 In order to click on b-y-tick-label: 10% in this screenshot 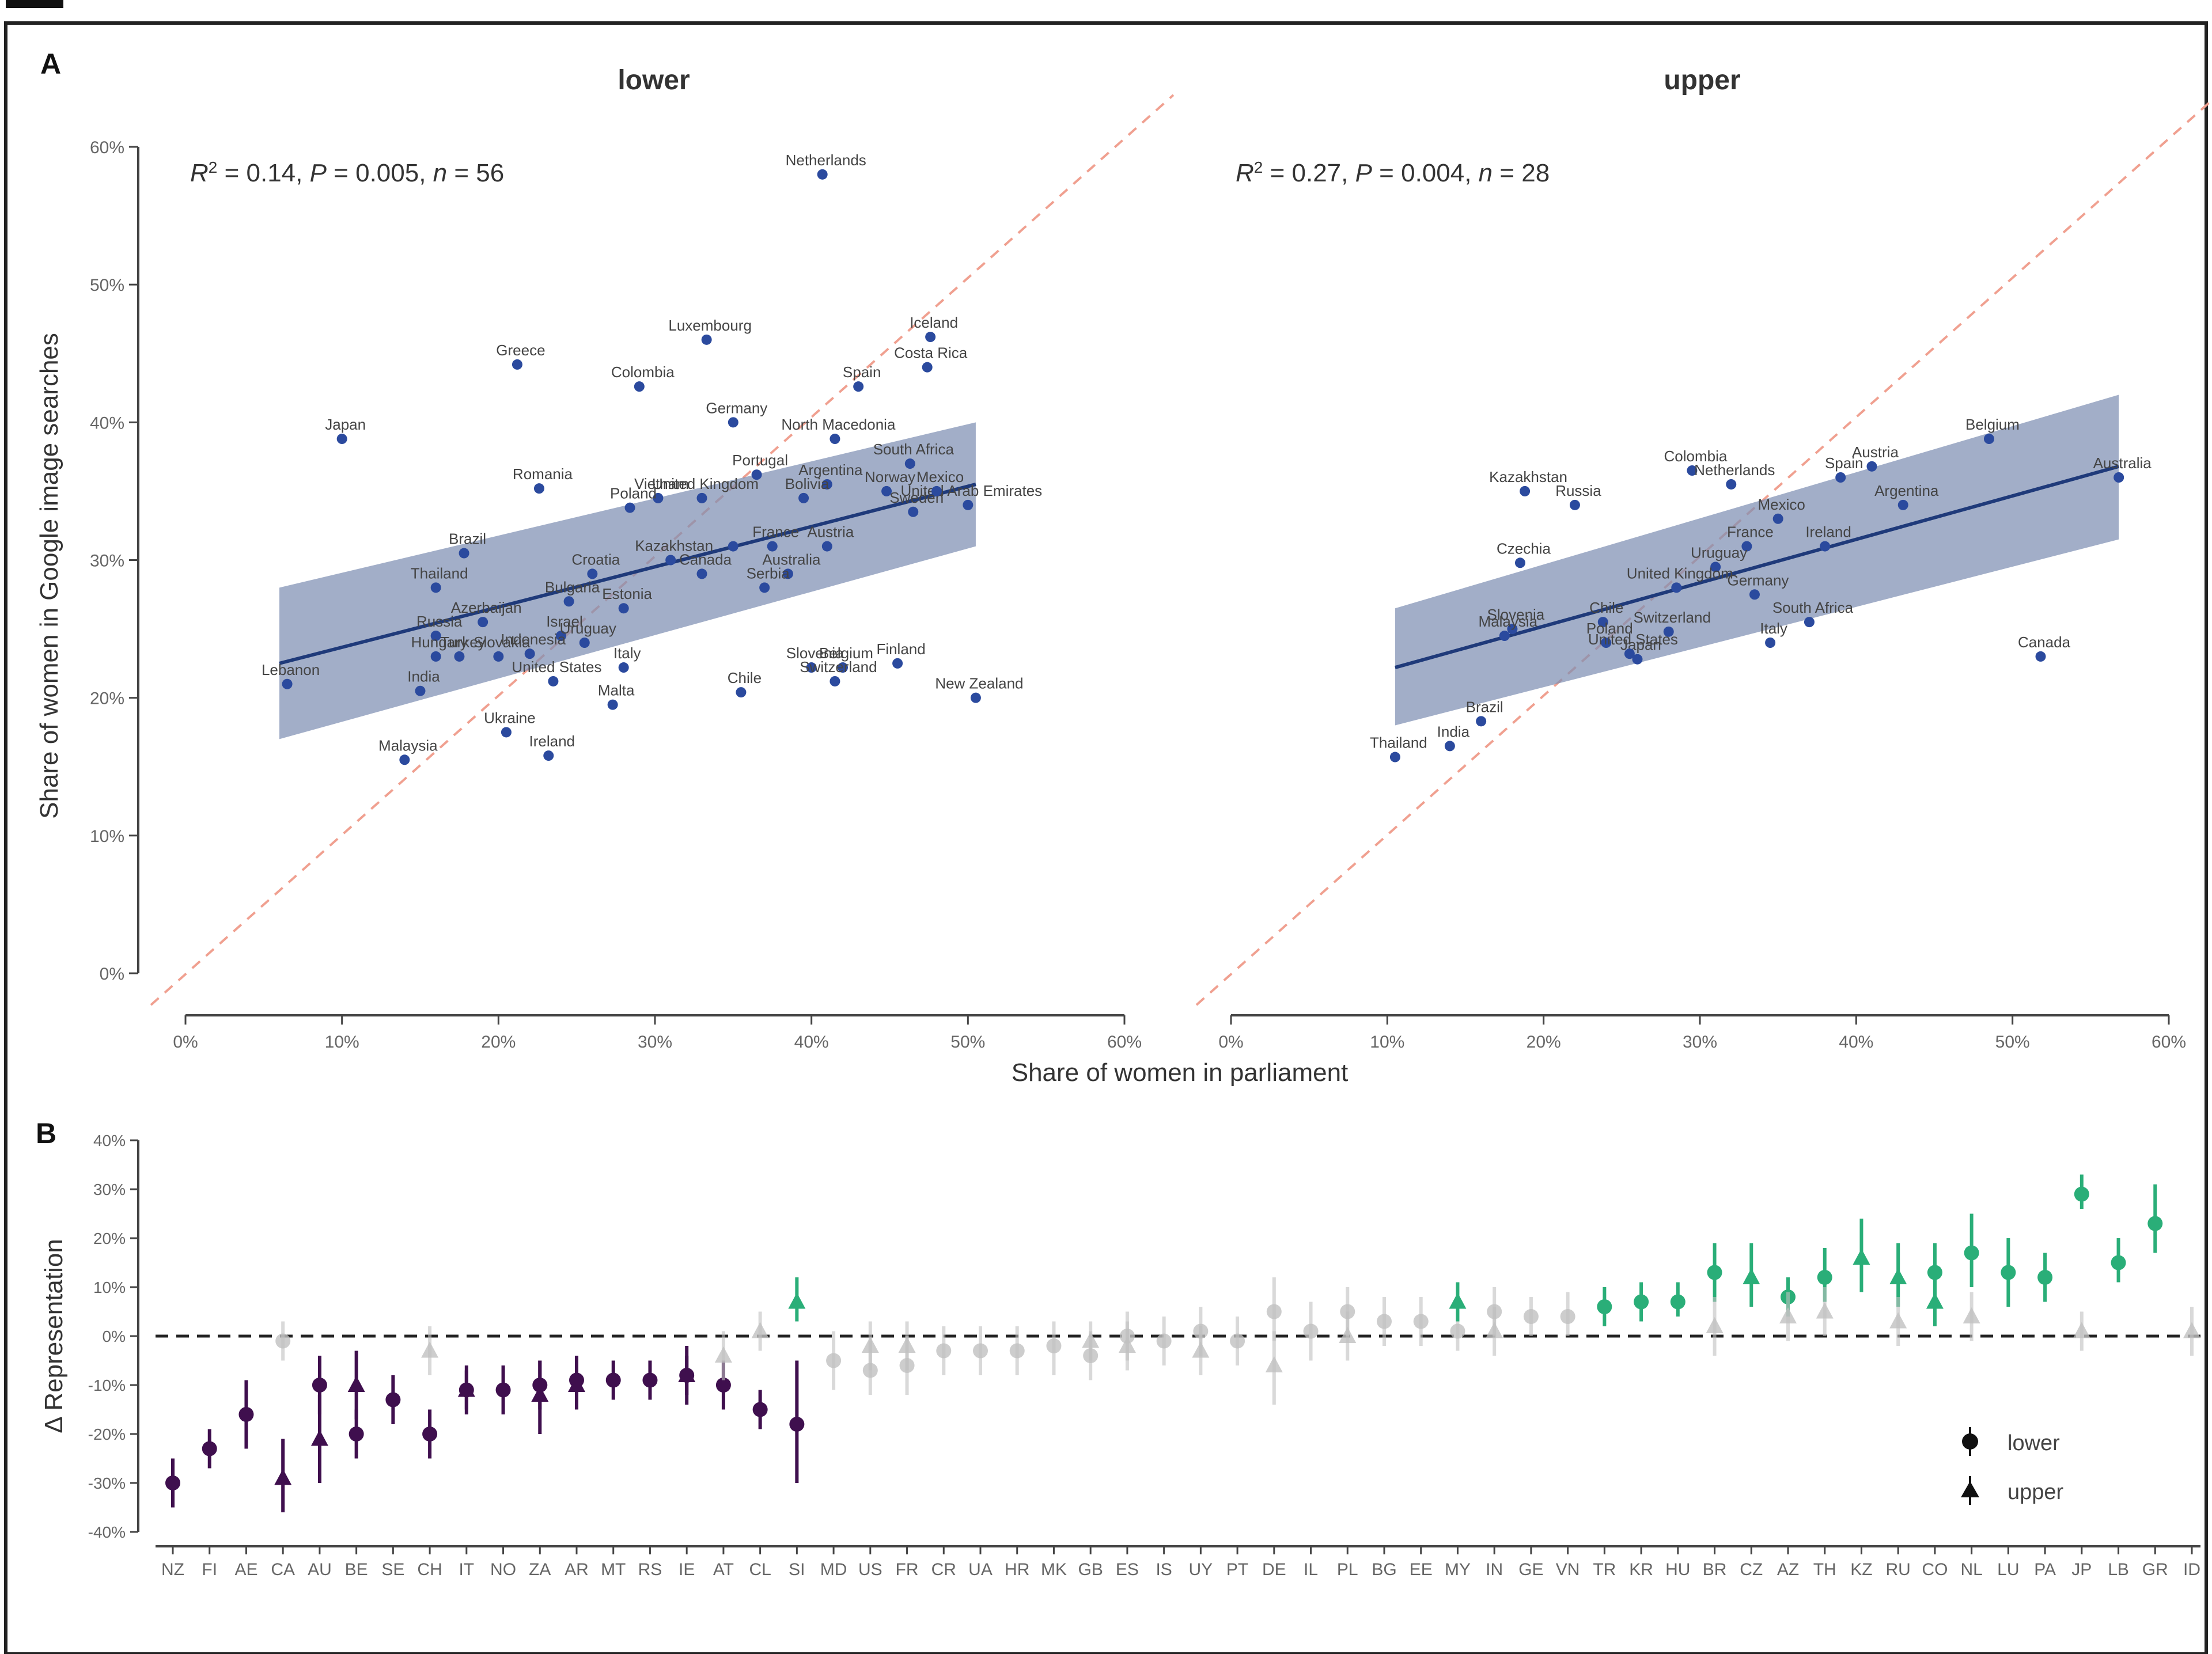, I will do `click(109, 1287)`.